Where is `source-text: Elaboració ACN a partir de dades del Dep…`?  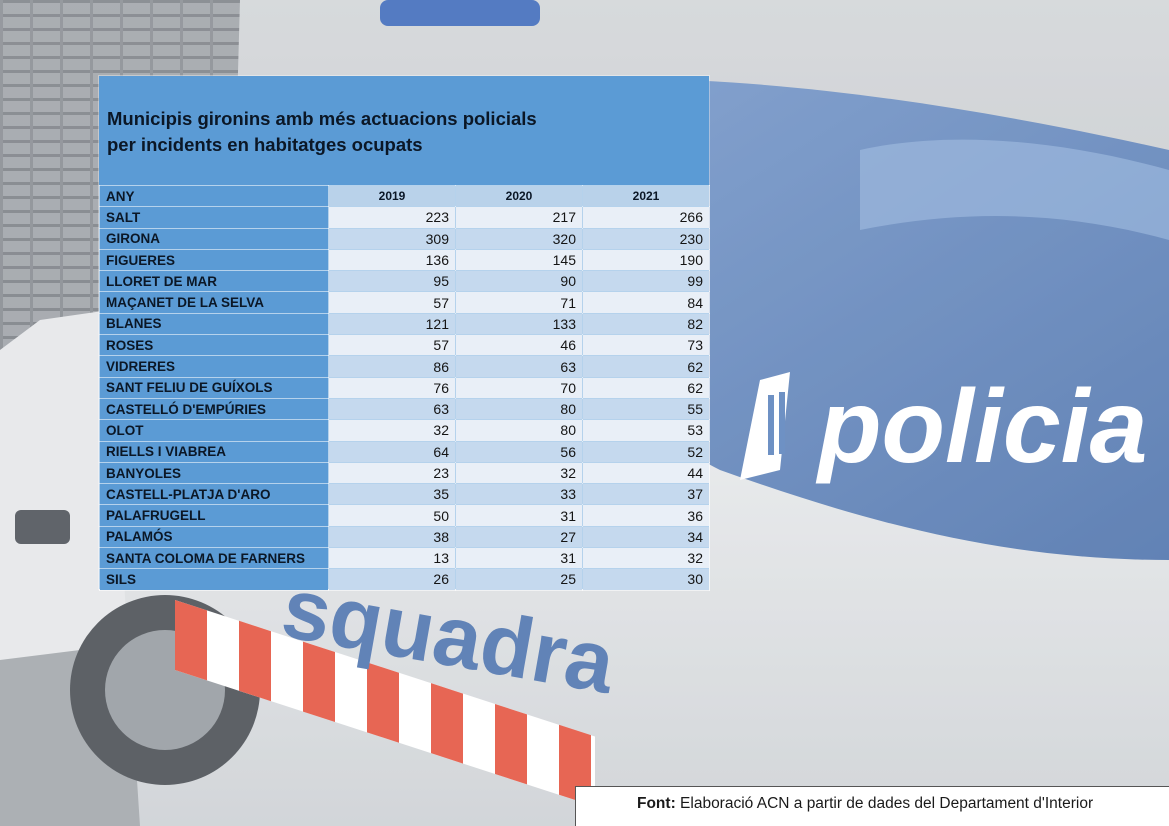 source-text: Elaboració ACN a partir de dades del Dep… is located at coordinates (884, 803).